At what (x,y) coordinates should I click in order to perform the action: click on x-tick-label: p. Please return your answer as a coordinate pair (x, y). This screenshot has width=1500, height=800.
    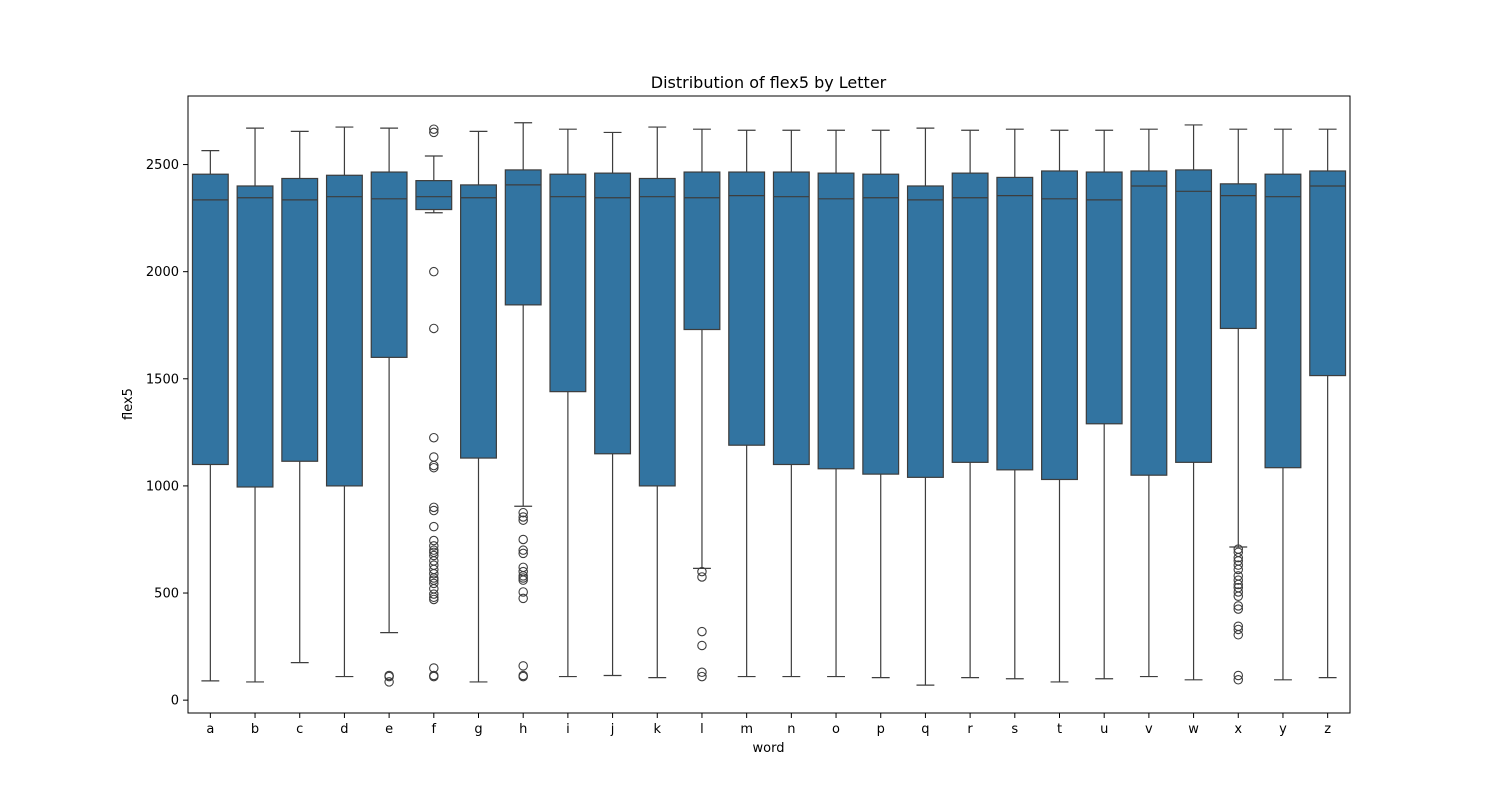
    Looking at the image, I should click on (881, 729).